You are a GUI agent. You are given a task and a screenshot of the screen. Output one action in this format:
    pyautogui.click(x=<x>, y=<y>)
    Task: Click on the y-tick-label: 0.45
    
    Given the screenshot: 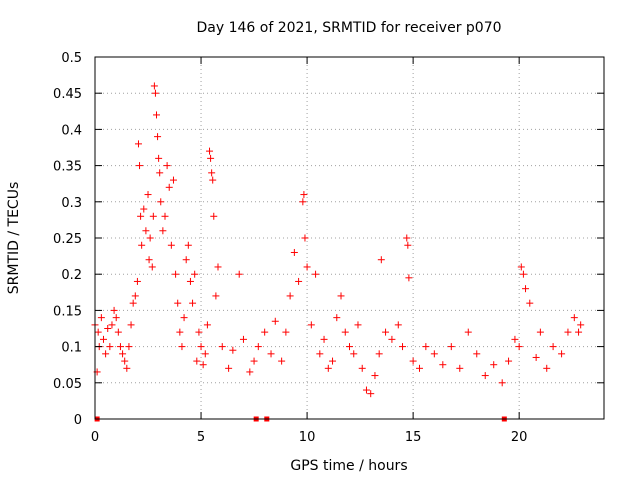 What is the action you would take?
    pyautogui.click(x=67, y=94)
    